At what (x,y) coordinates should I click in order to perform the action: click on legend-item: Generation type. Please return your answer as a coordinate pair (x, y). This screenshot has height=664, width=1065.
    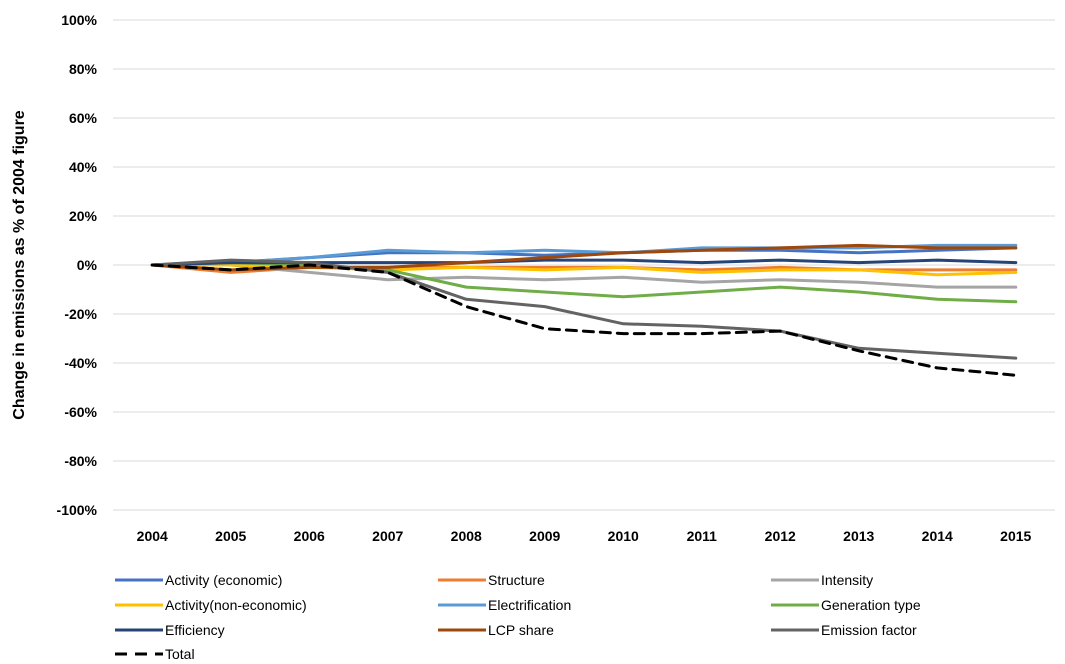
    Looking at the image, I should click on (846, 605).